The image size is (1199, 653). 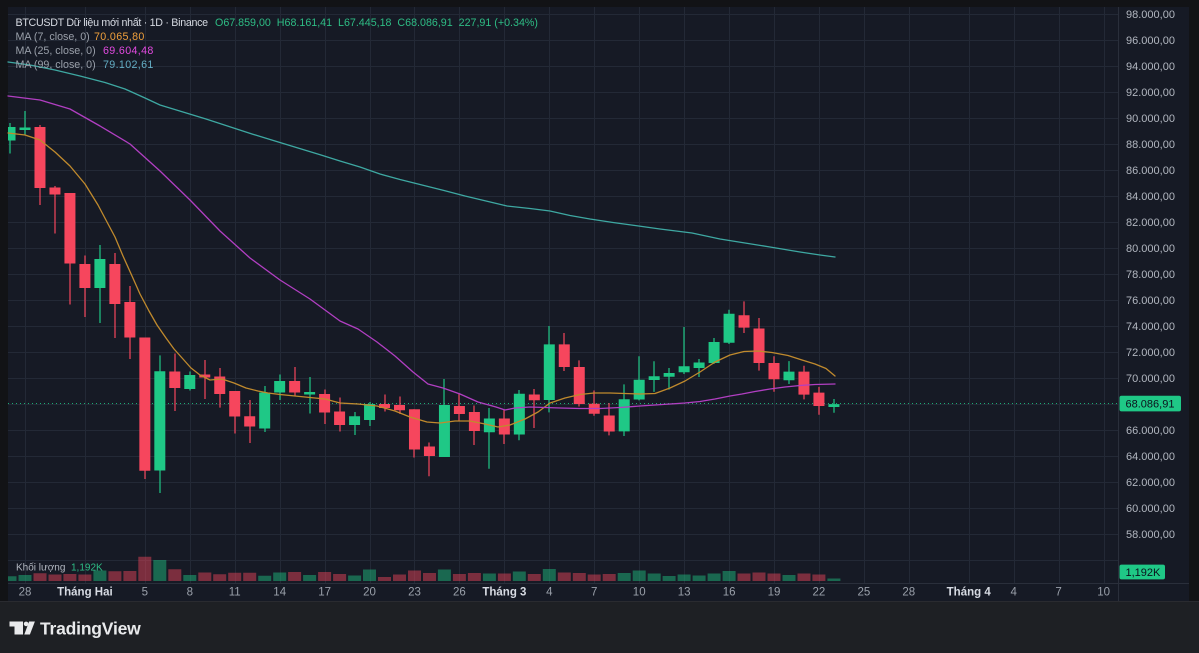 I want to click on svg-text: TradingView, so click(x=90, y=629).